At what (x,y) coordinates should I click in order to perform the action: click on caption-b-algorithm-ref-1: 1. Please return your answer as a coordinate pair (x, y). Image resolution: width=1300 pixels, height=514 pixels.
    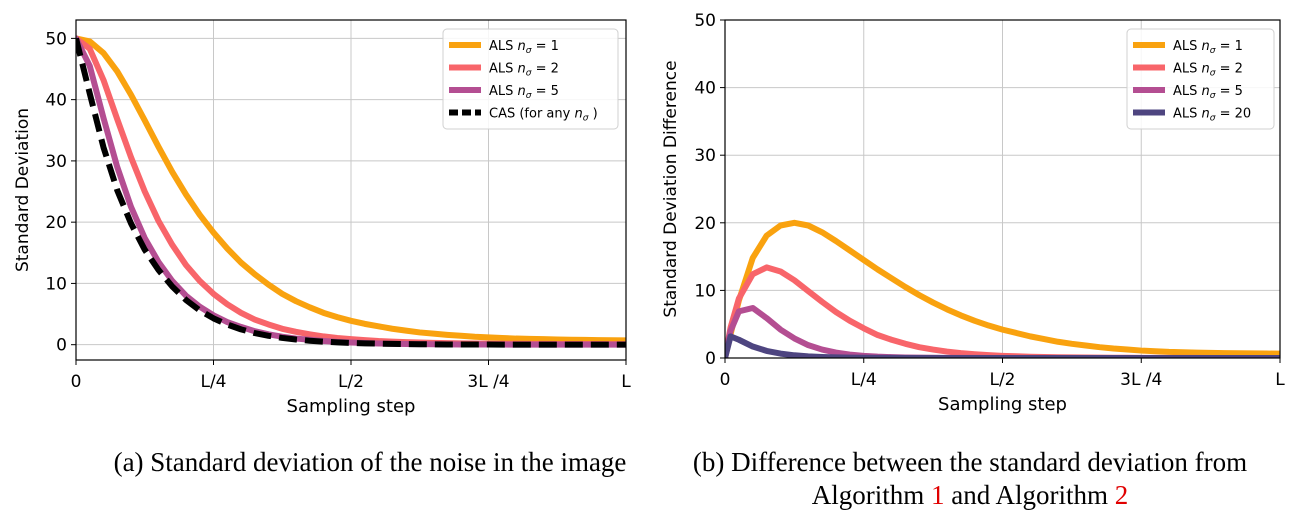
    Looking at the image, I should click on (938, 495).